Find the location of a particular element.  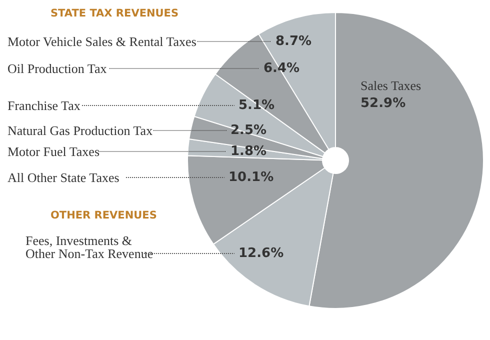

slice-label: Franchise Tax is located at coordinates (44, 105).